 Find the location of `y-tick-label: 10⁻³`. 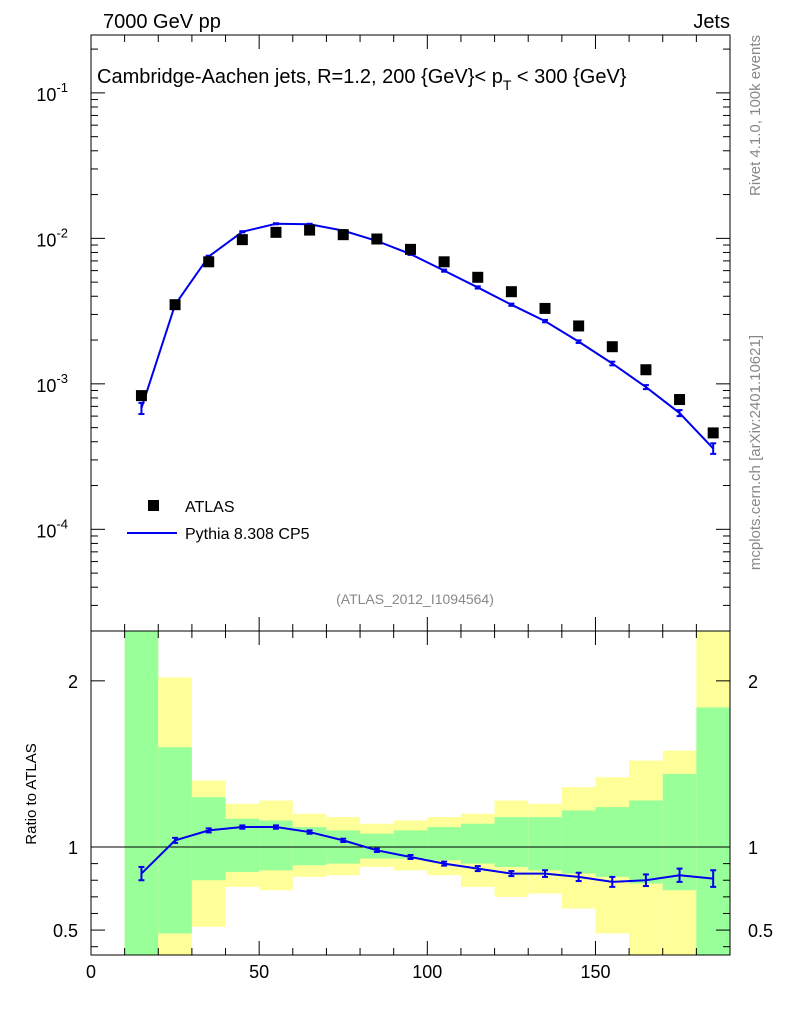

y-tick-label: 10⁻³ is located at coordinates (52, 383).